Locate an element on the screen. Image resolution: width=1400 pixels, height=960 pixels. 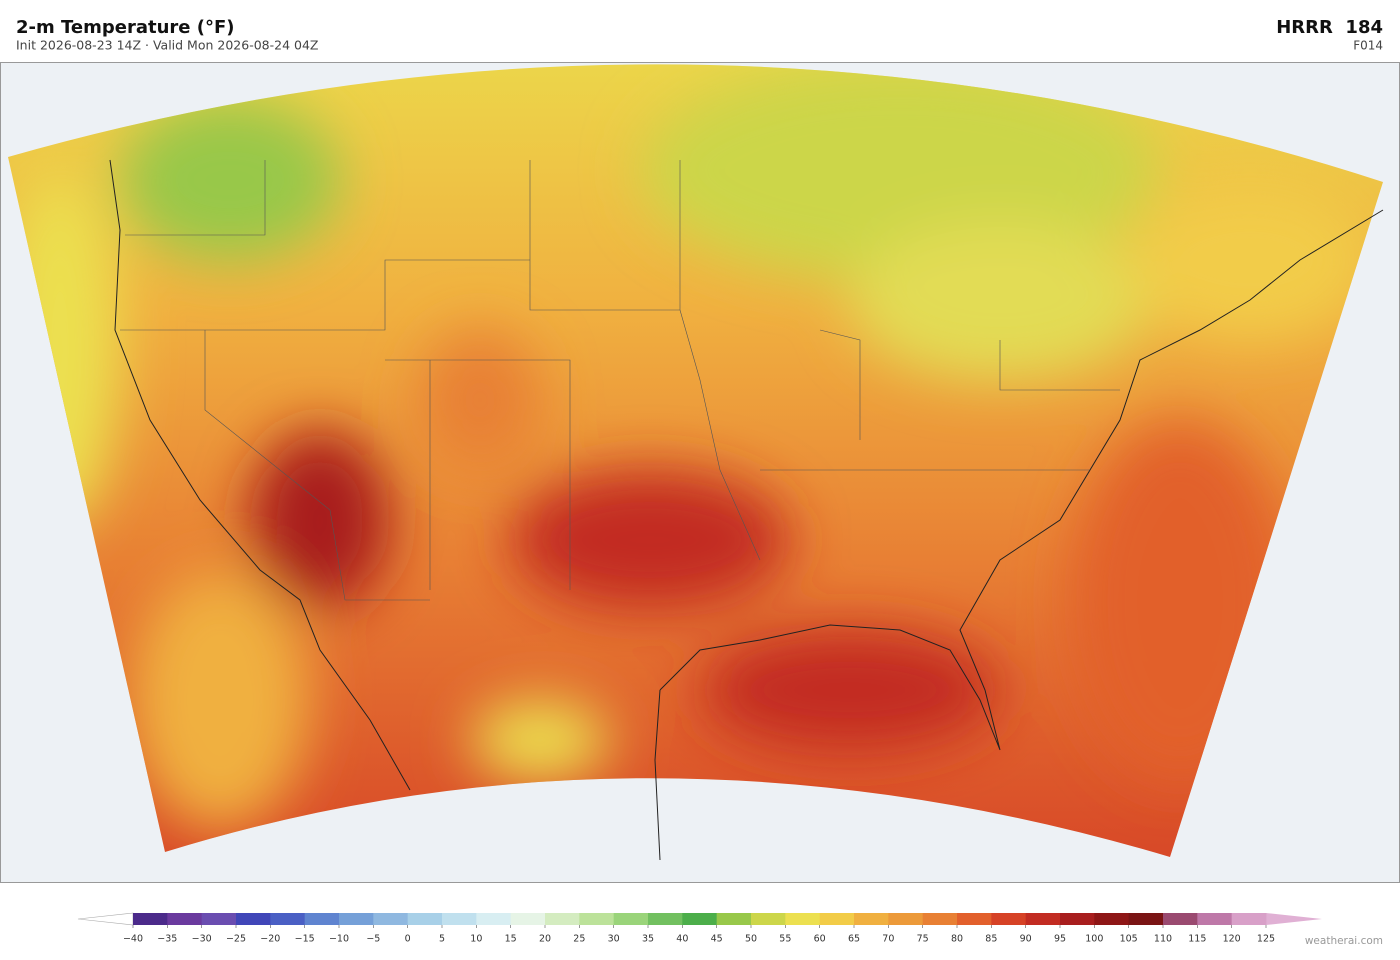
colorbar-tick-label: 45 is located at coordinates (717, 939).